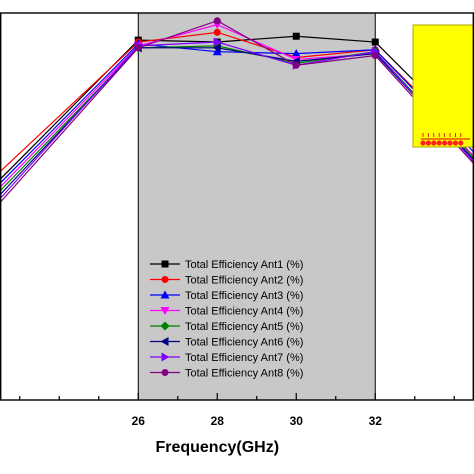  Describe the element at coordinates (217, 32) in the screenshot. I see `data-point-ant2` at that location.